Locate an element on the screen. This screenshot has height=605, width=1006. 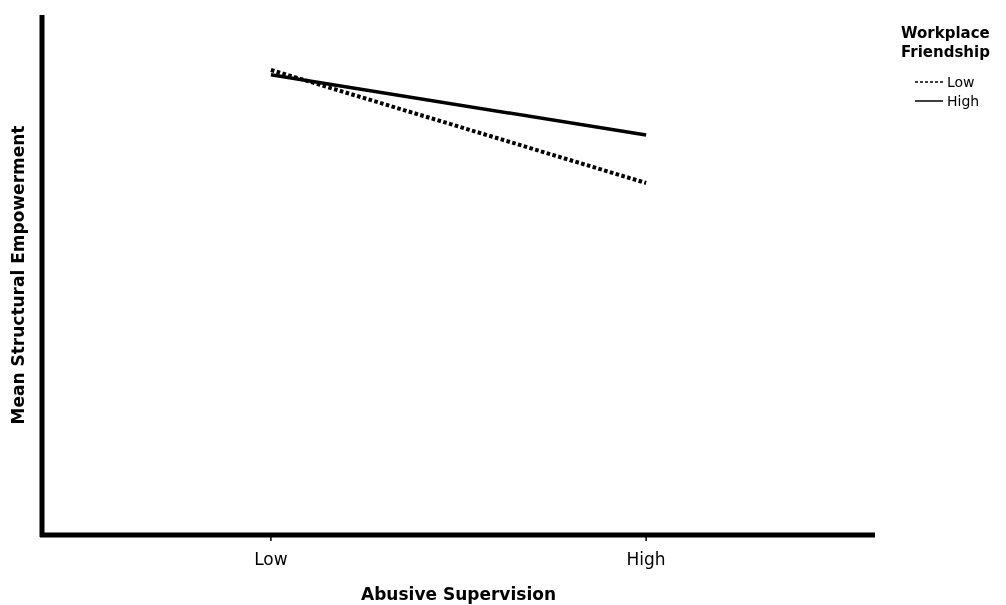
legend-label: High is located at coordinates (963, 101).